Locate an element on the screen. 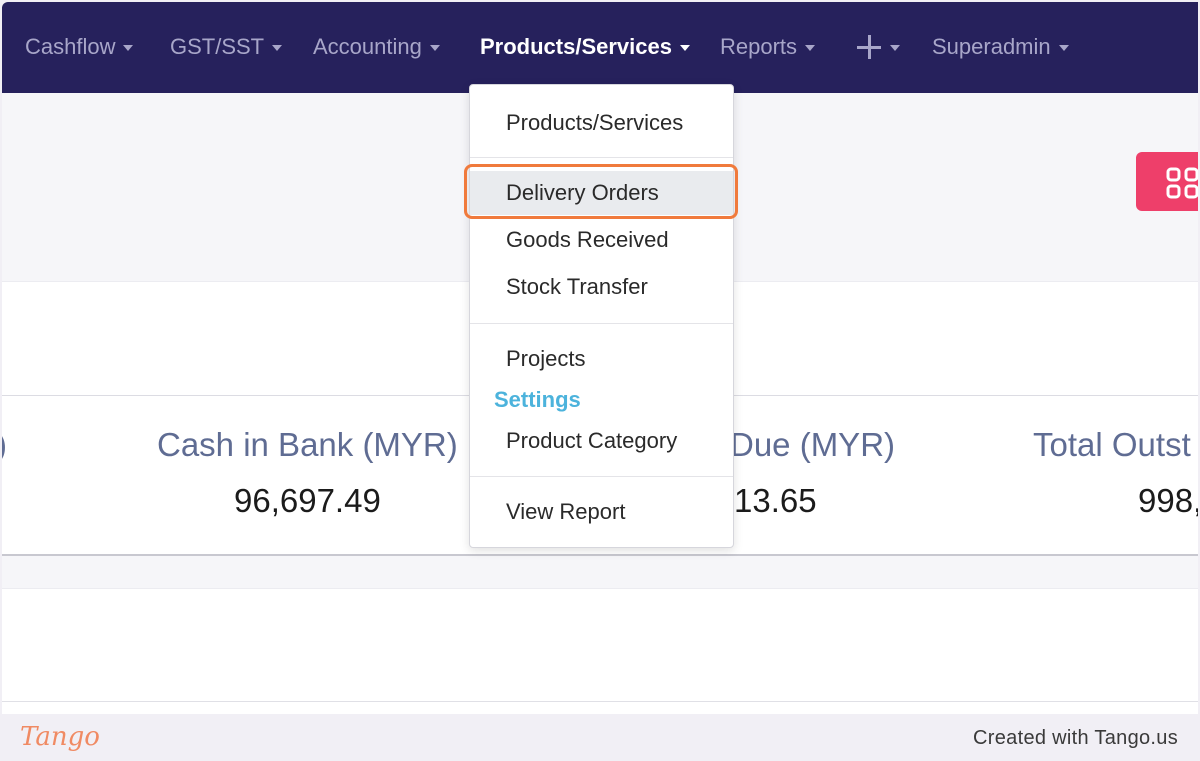  nav-reports: Reports is located at coordinates (768, 47).